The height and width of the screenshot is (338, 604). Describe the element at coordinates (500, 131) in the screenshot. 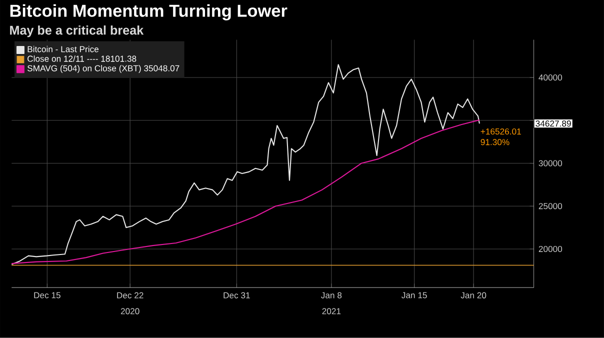

I see `annotation: +16526.01` at that location.